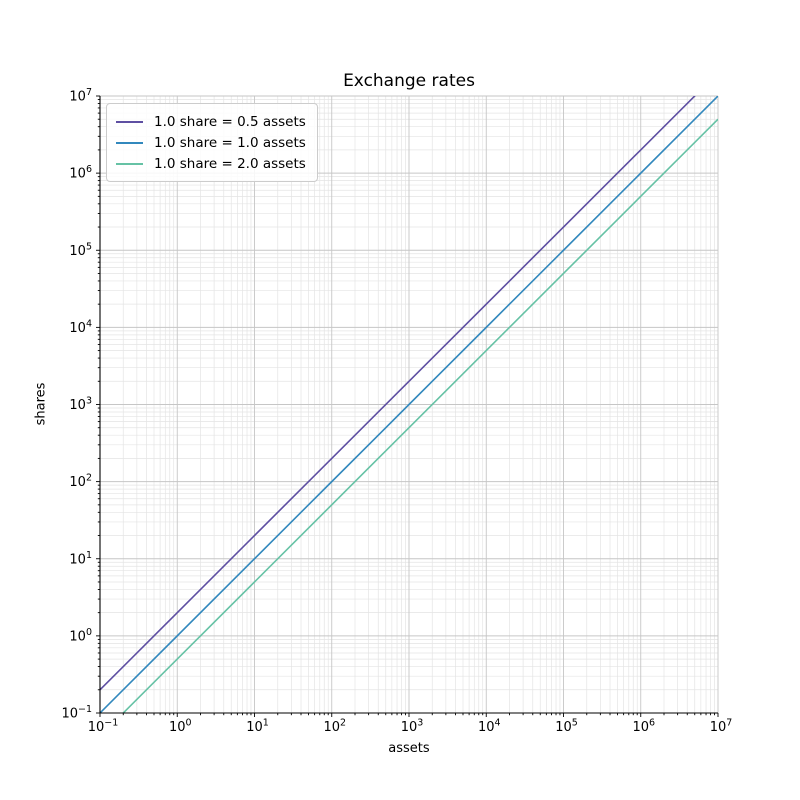  What do you see at coordinates (489, 727) in the screenshot?
I see `x-tick-label: 10⁴` at bounding box center [489, 727].